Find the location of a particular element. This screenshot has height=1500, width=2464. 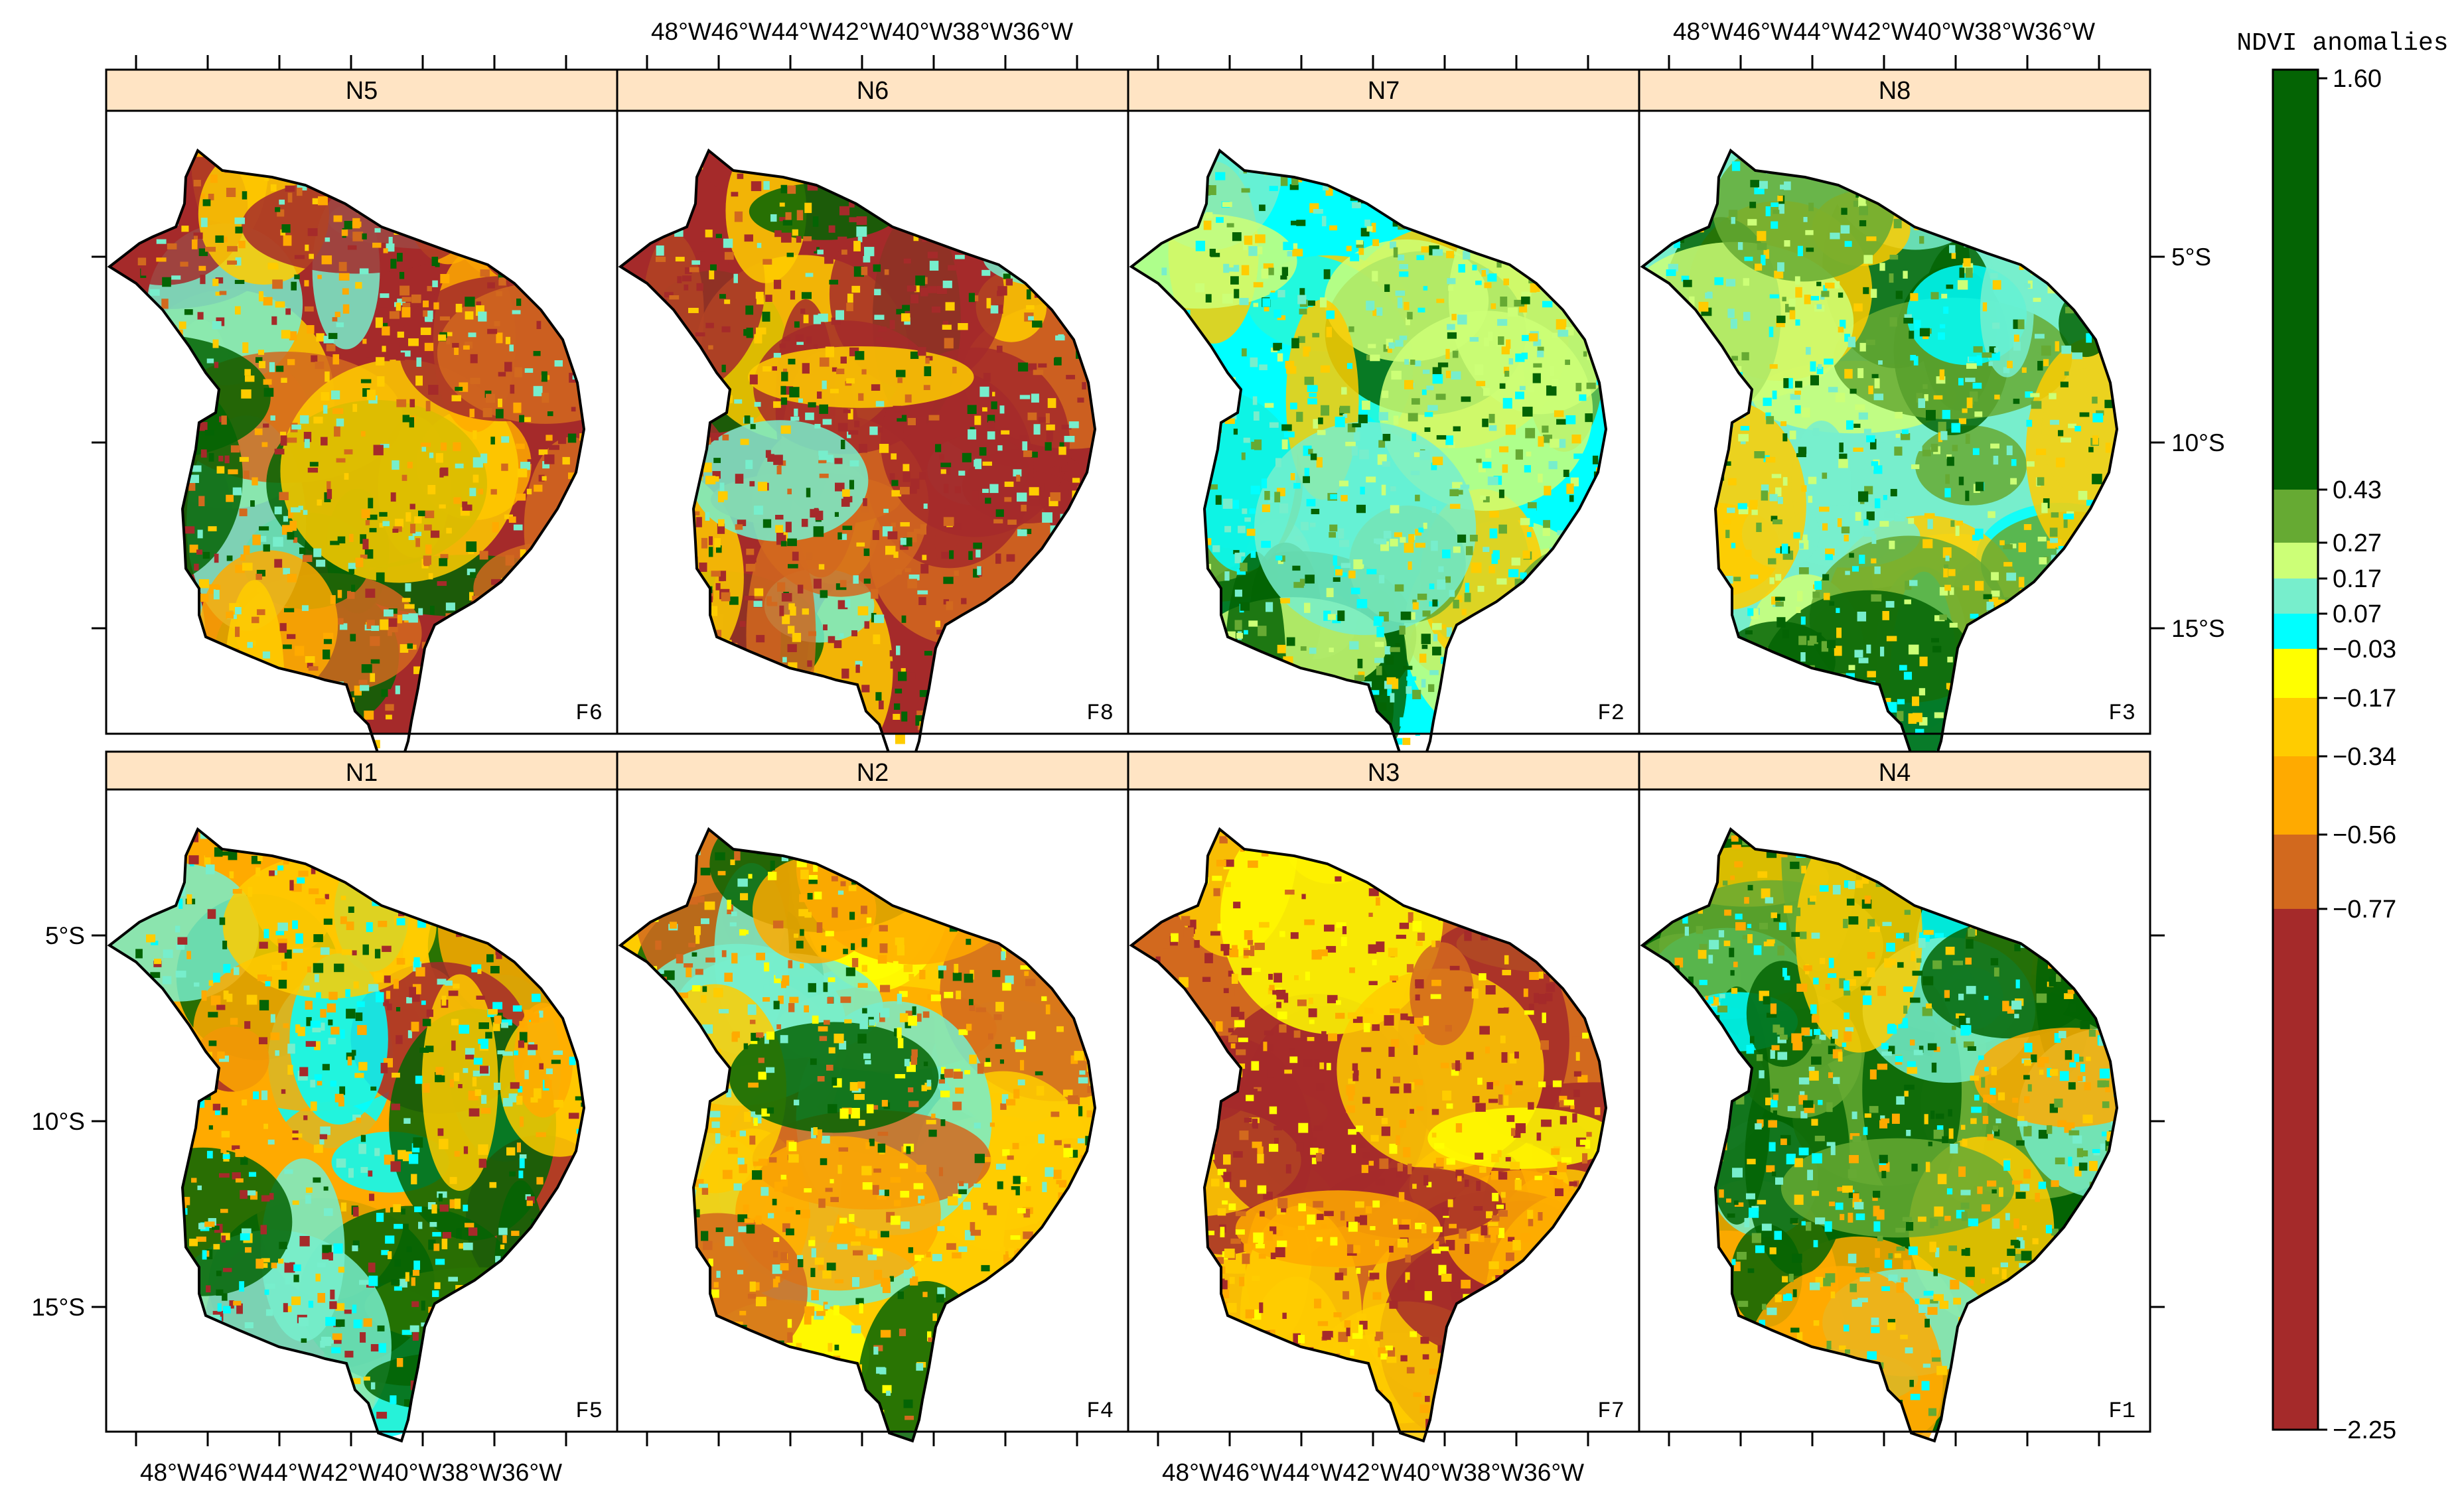

map-panel-n2: N2 F4 is located at coordinates (872, 1097).